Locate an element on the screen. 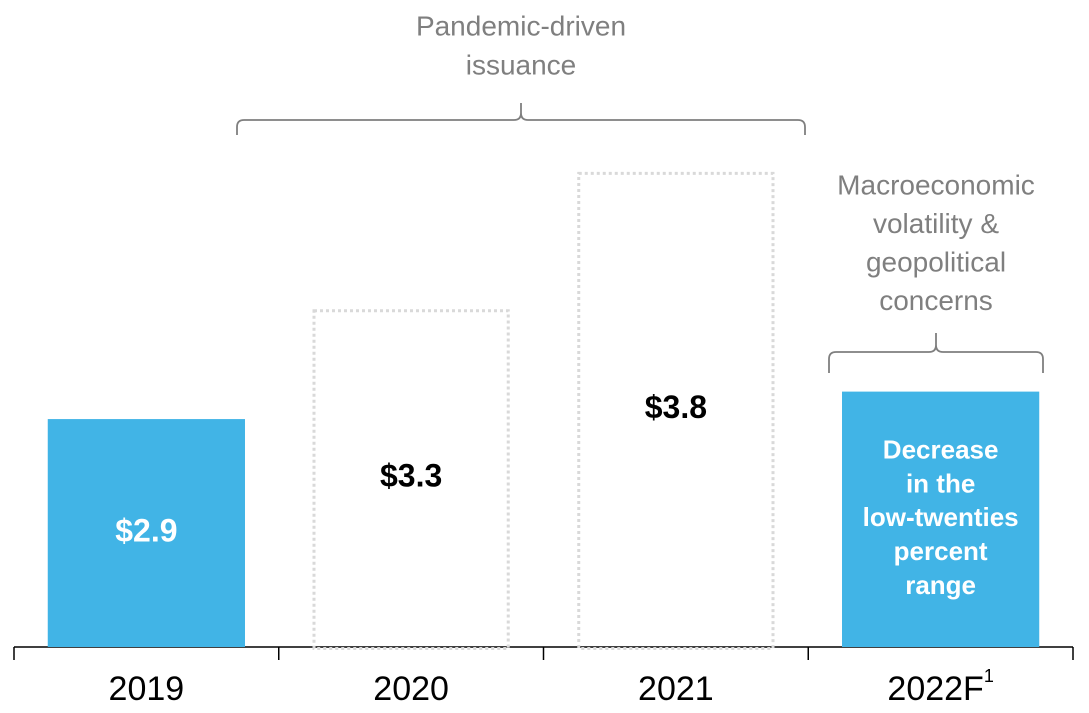 The width and height of the screenshot is (1089, 713). value-label: $3.8 is located at coordinates (676, 407).